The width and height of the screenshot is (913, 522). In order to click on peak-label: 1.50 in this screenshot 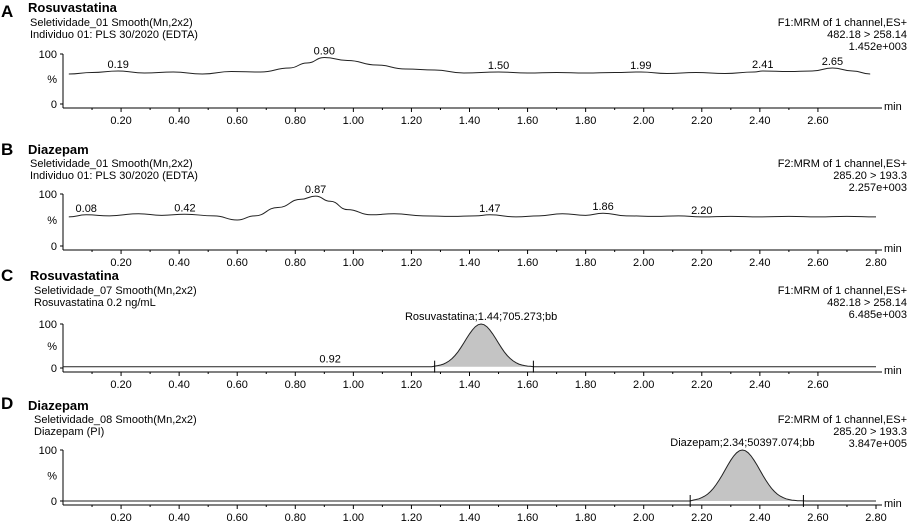, I will do `click(498, 66)`.